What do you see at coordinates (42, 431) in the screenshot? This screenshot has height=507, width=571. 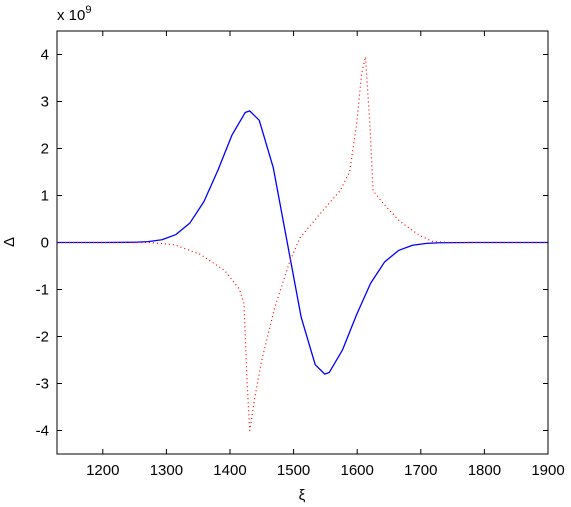 I see `y-tick-label: -4` at bounding box center [42, 431].